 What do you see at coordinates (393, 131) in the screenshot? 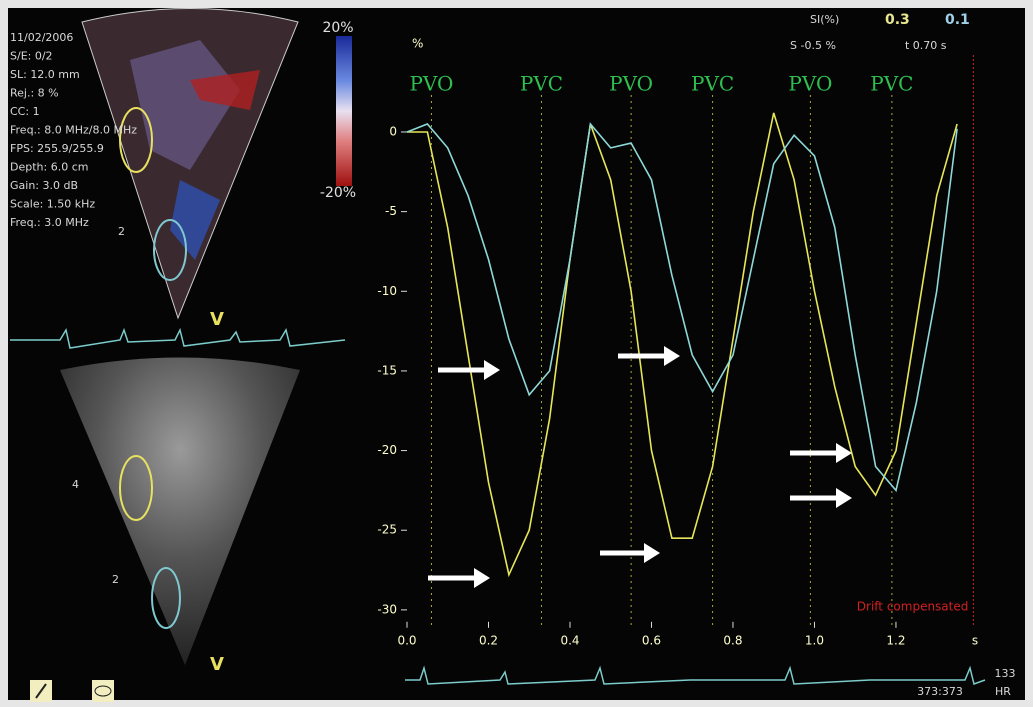
I see `y-tick-label: 0` at bounding box center [393, 131].